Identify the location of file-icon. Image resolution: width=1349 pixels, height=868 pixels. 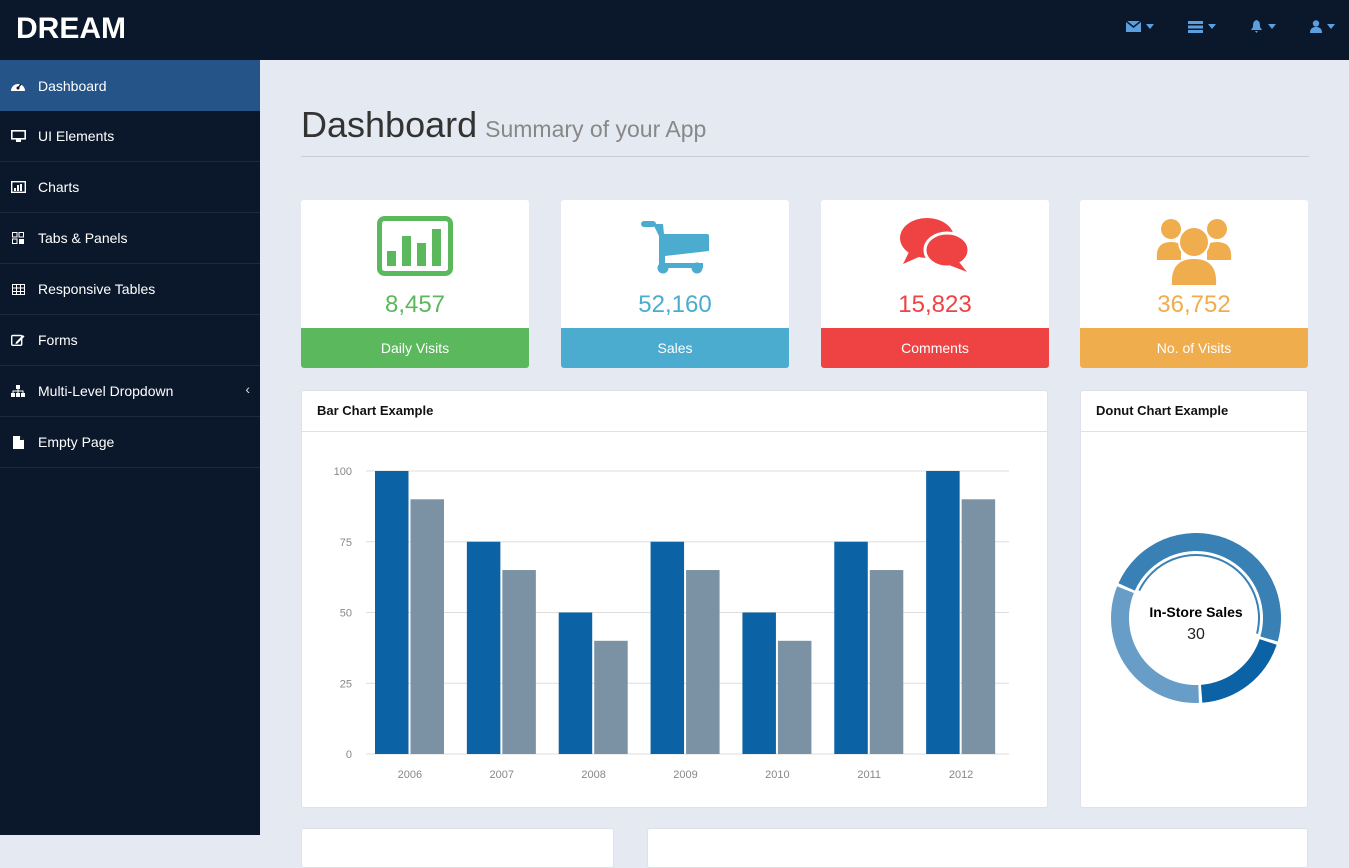
(18, 442).